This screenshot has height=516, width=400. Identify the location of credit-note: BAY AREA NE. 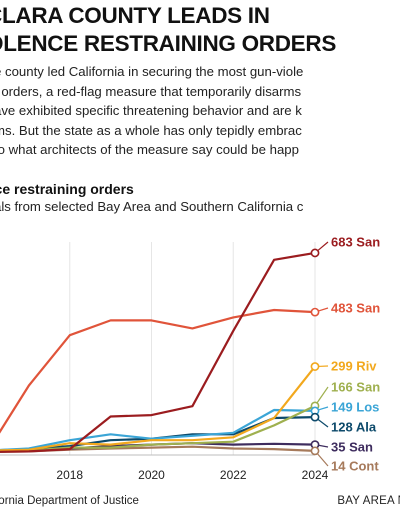
(368, 501).